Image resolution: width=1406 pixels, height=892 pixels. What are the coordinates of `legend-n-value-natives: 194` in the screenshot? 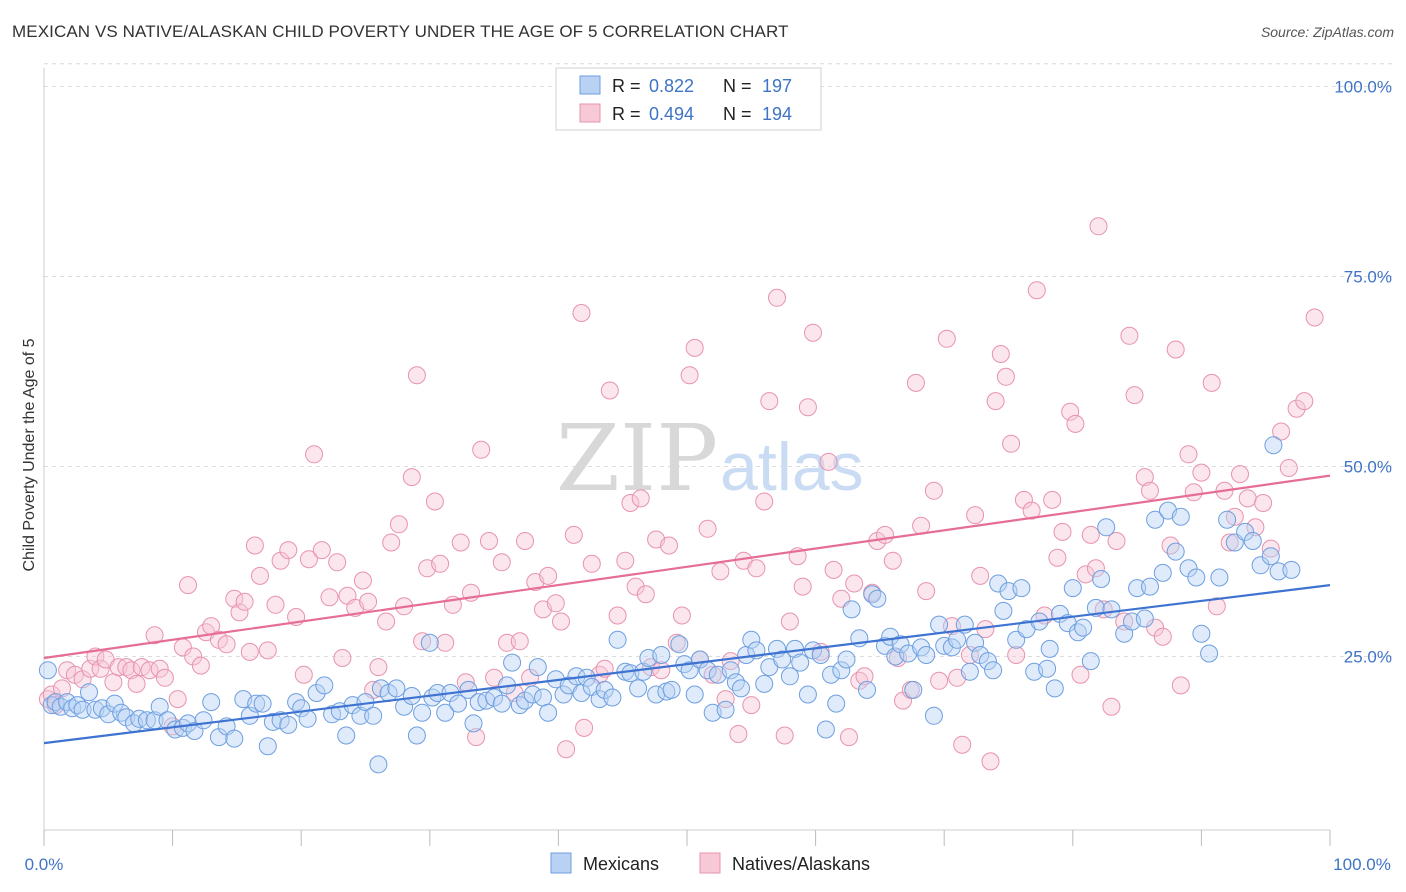 It's located at (777, 114).